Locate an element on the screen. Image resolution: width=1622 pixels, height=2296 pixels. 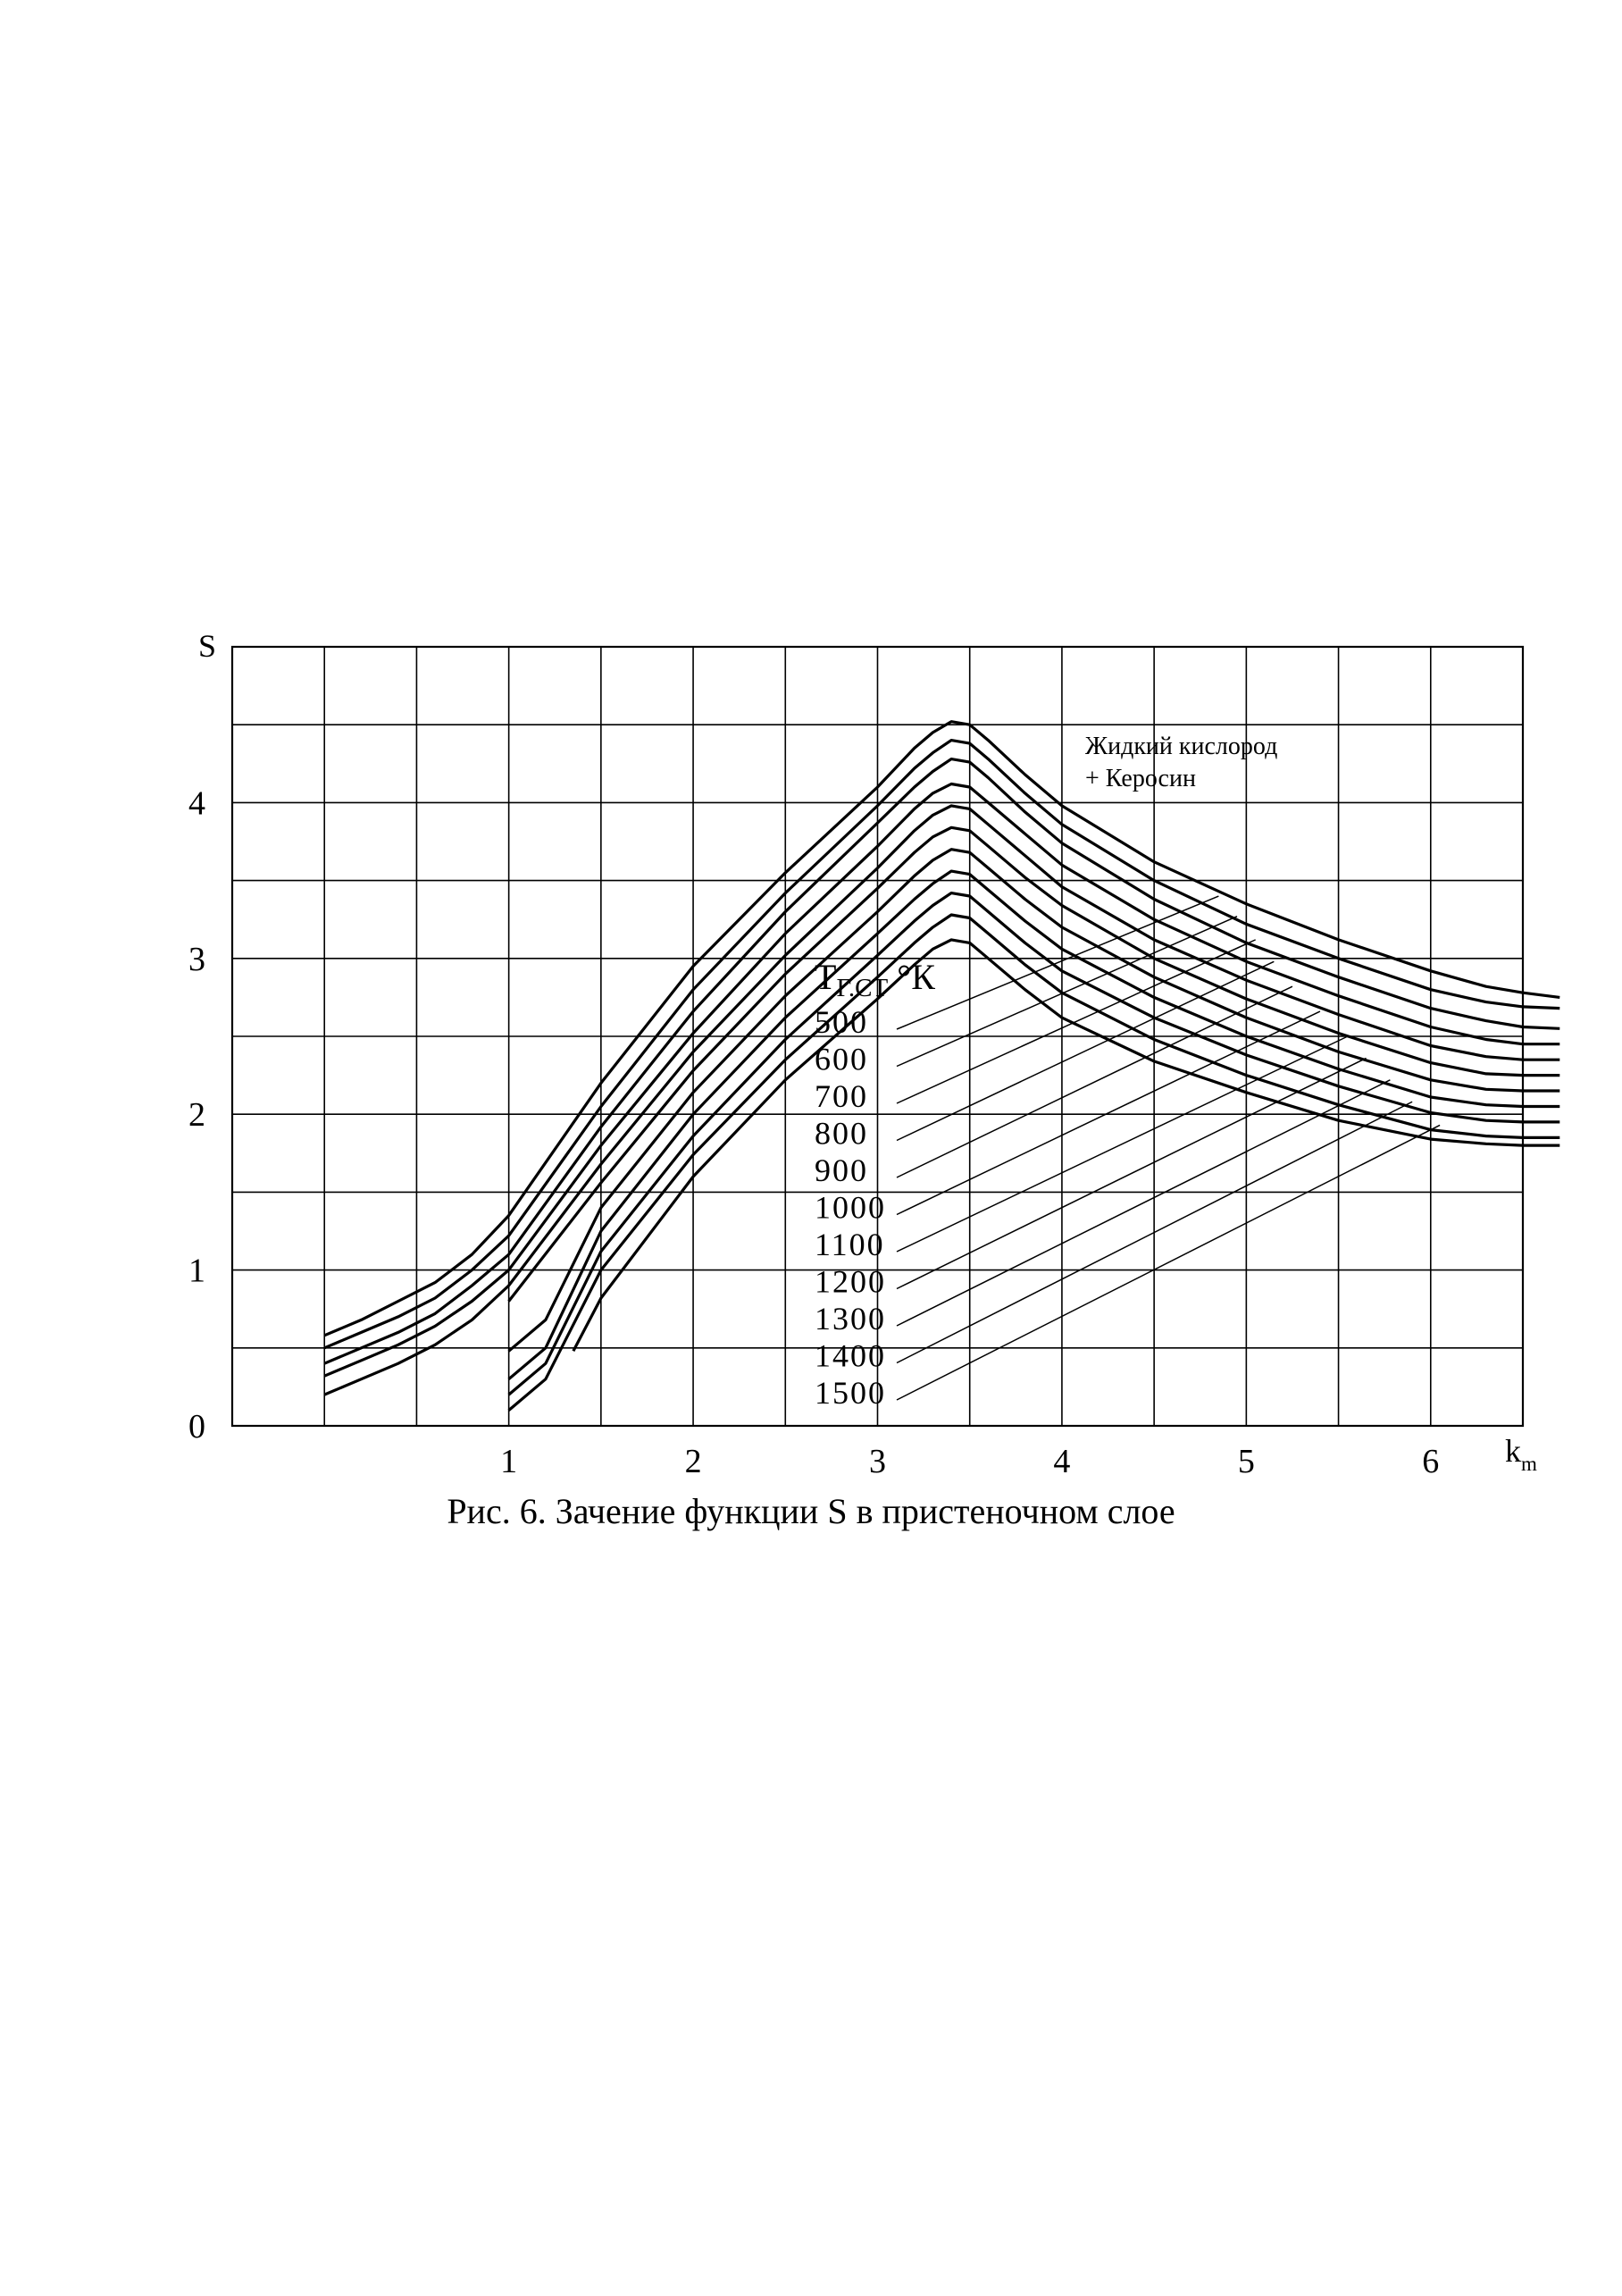
legend-title-main: T is located at coordinates (826, 977).